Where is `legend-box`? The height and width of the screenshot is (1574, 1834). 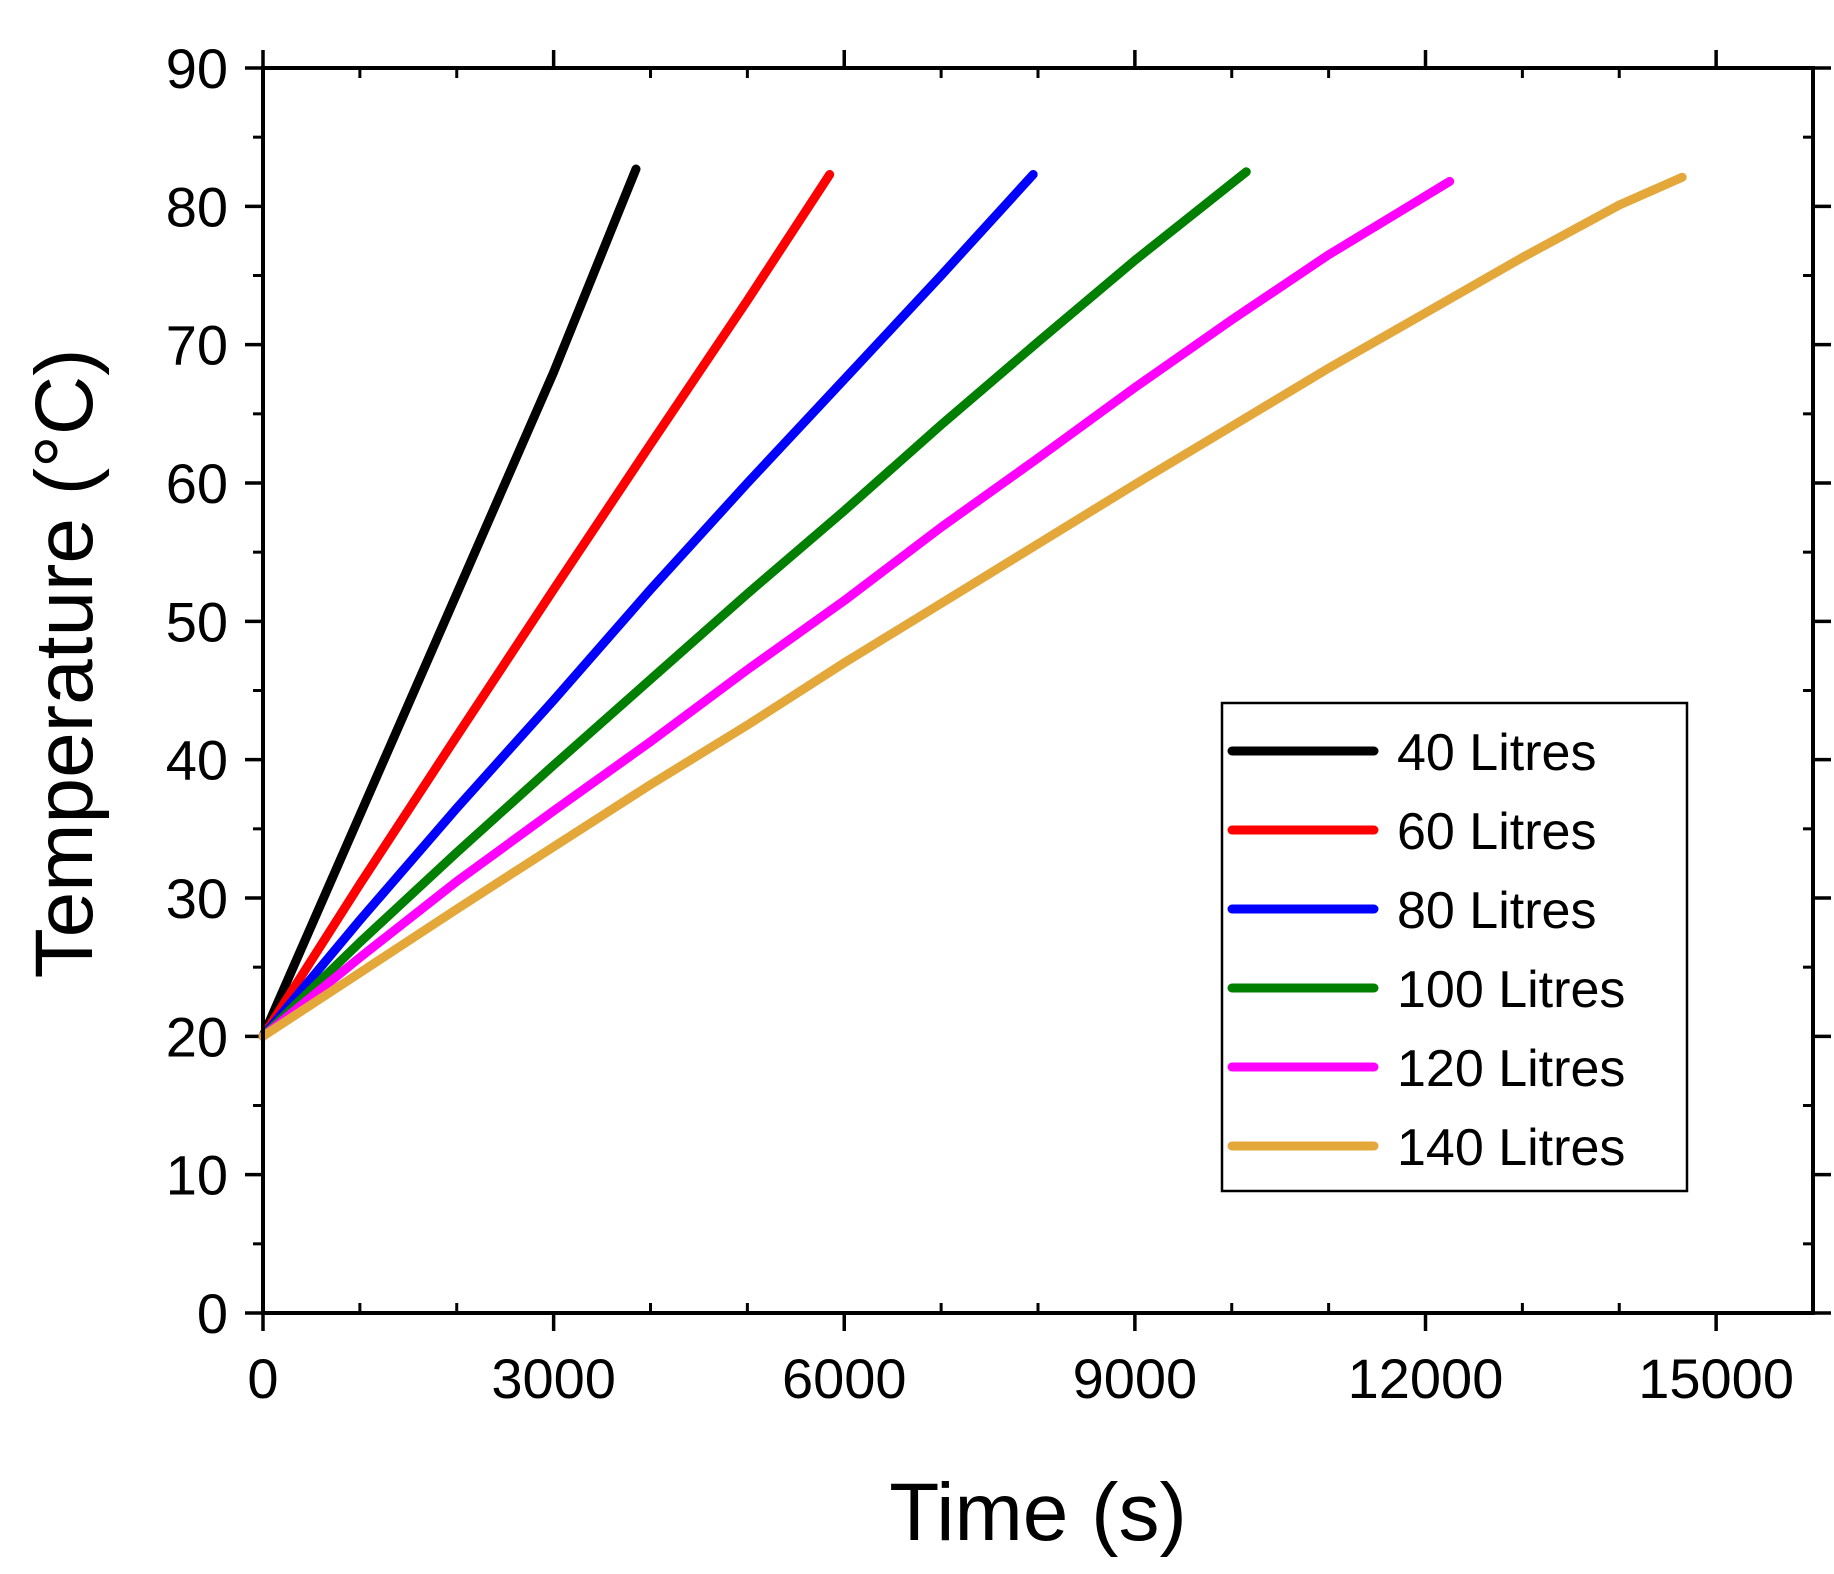 legend-box is located at coordinates (1454, 947).